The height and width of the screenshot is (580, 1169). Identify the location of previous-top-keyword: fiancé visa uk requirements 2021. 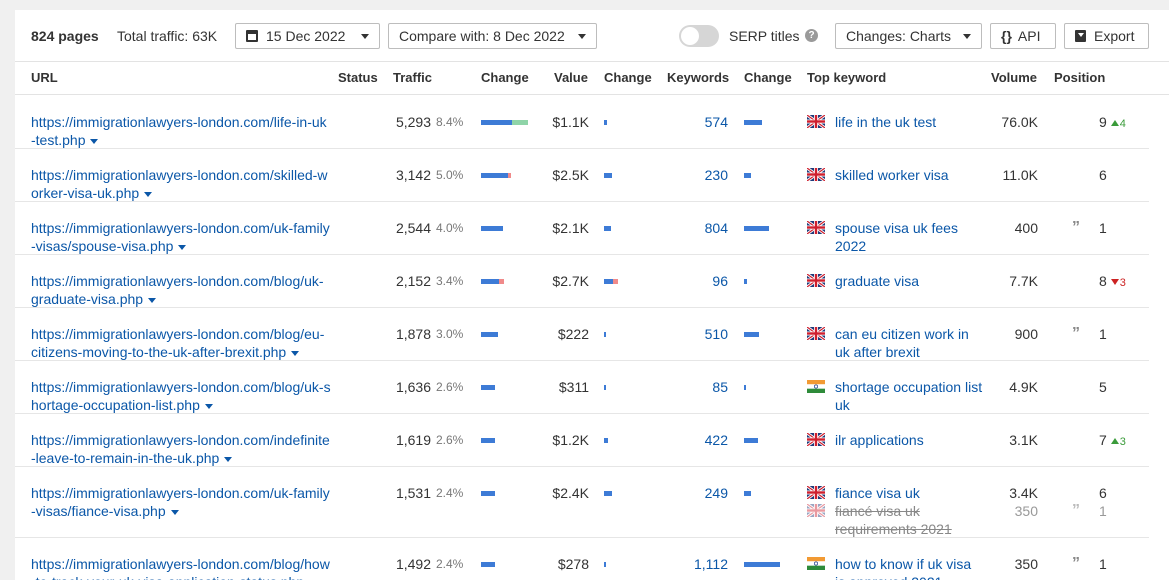
(893, 520).